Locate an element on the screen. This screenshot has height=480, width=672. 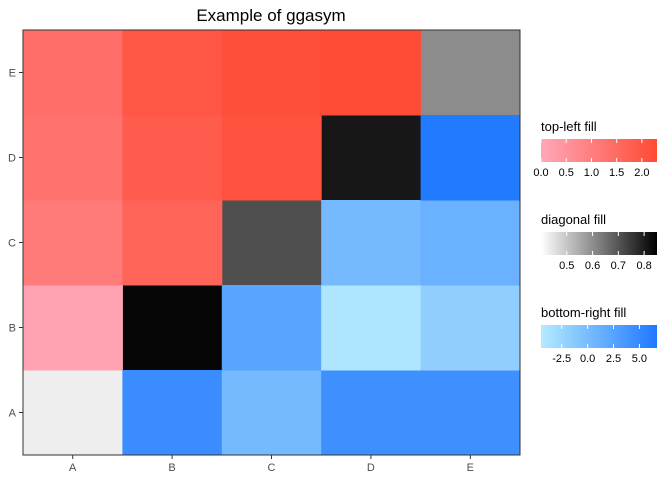
heatmap-cell-d-a is located at coordinates (371, 413).